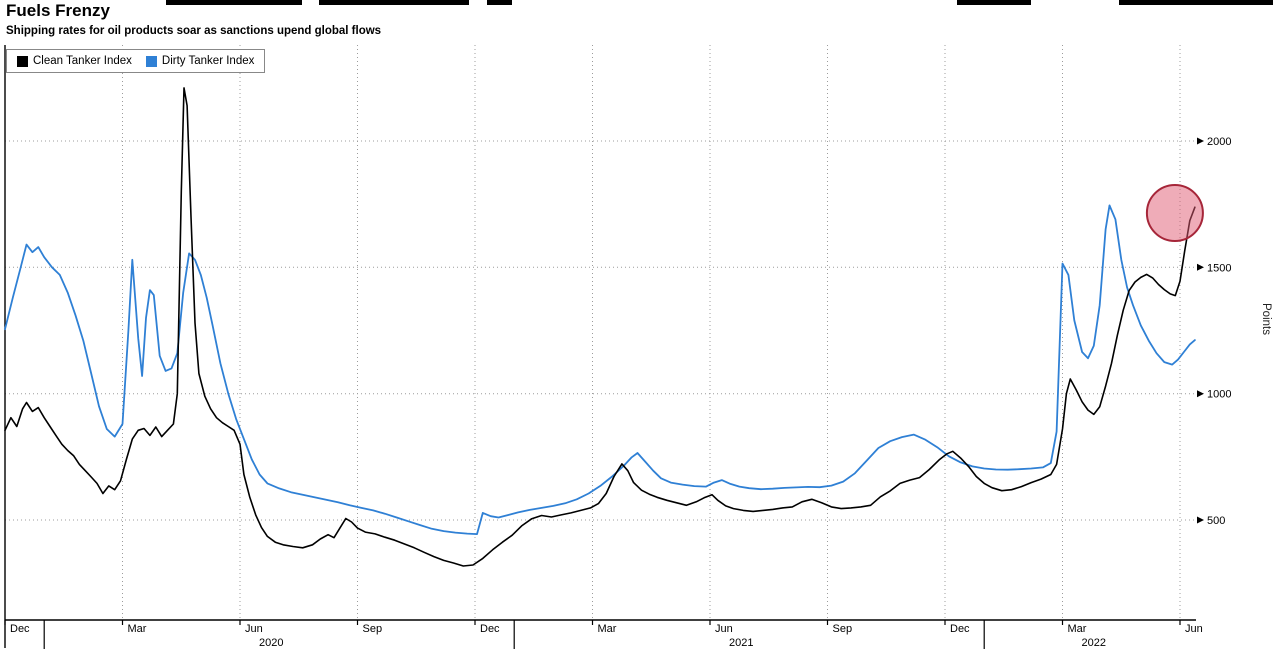 The height and width of the screenshot is (650, 1273). What do you see at coordinates (1174, 213) in the screenshot?
I see `highlight-circle-annotation` at bounding box center [1174, 213].